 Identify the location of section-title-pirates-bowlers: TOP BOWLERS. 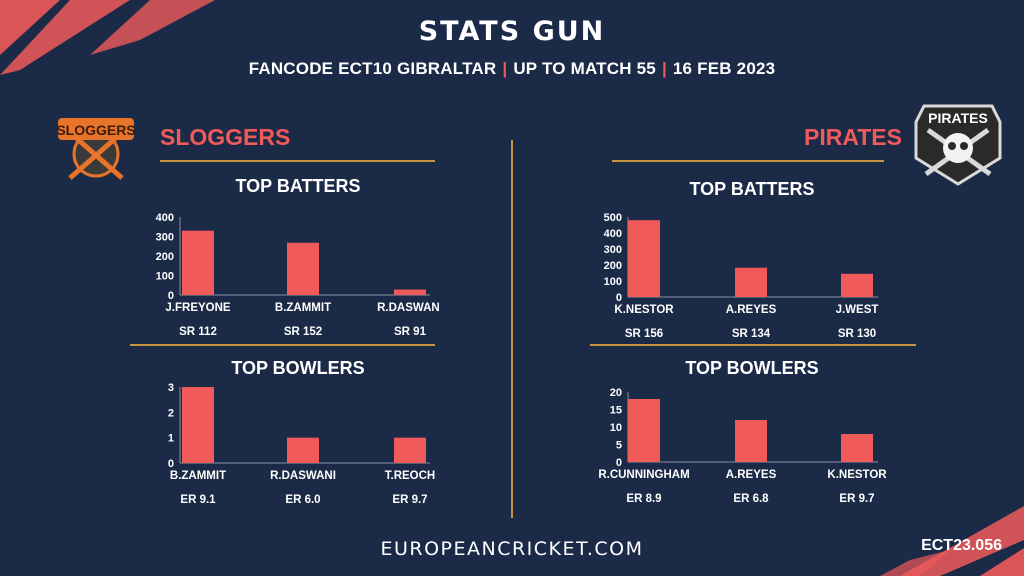
(752, 368).